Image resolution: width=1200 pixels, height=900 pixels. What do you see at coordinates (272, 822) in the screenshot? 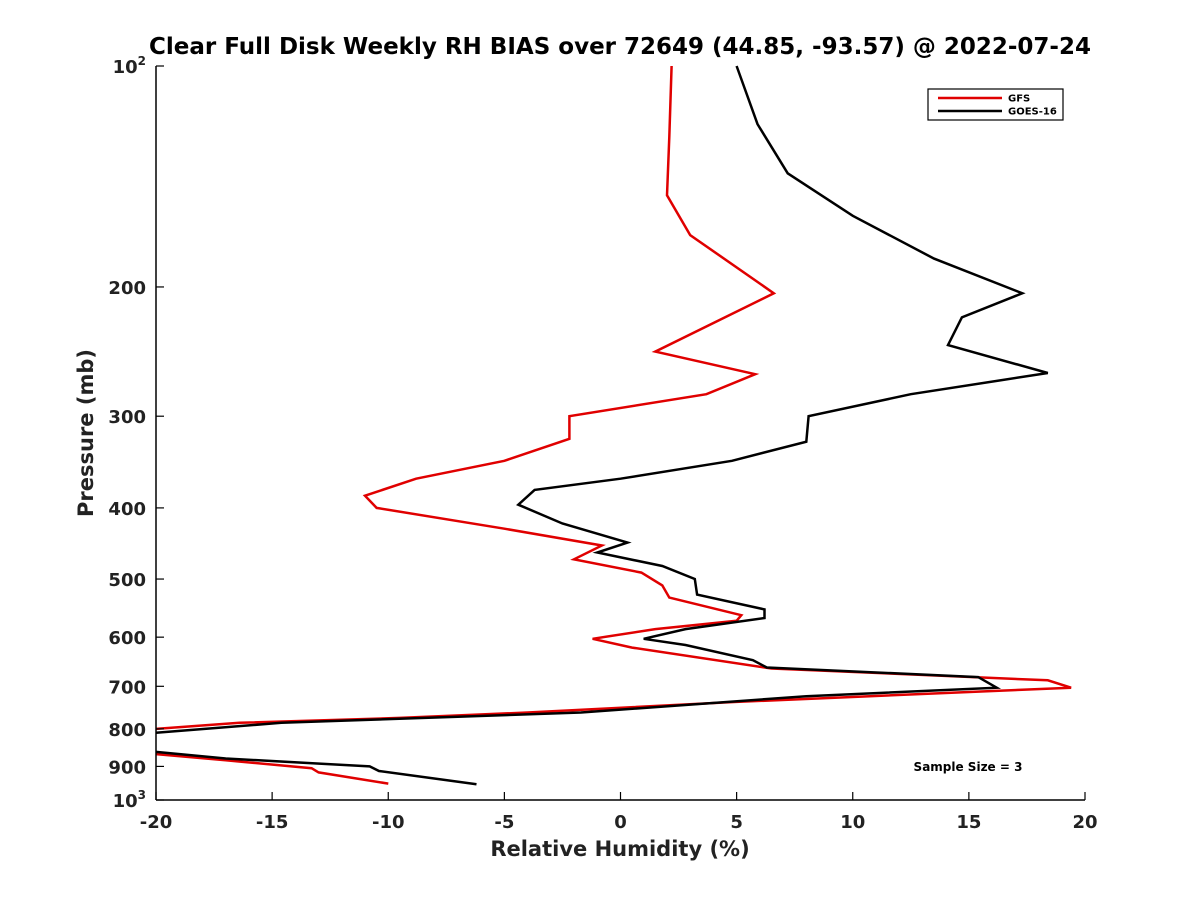
I see `x-tick-label: -15` at bounding box center [272, 822].